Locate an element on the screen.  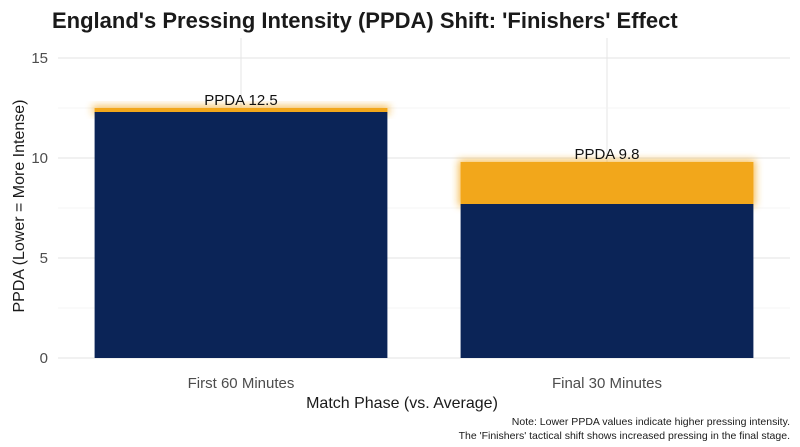
bar-data-label: PPDA 12.5 is located at coordinates (240, 100).